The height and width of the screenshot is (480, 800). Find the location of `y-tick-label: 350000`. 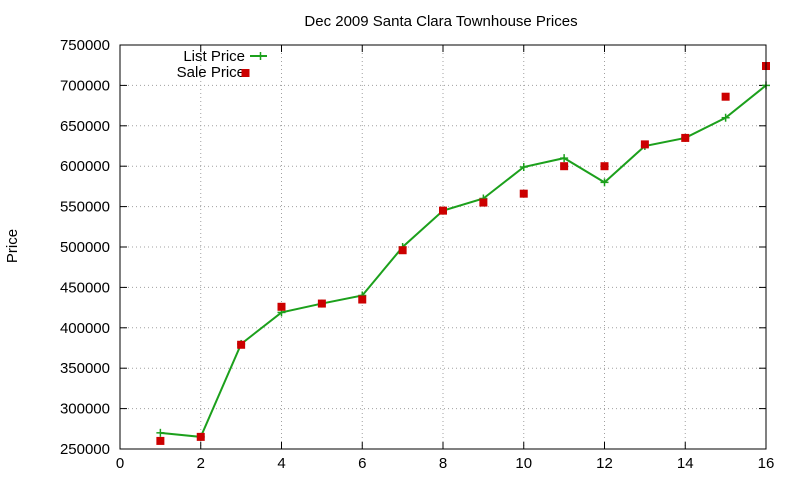

y-tick-label: 350000 is located at coordinates (85, 368).